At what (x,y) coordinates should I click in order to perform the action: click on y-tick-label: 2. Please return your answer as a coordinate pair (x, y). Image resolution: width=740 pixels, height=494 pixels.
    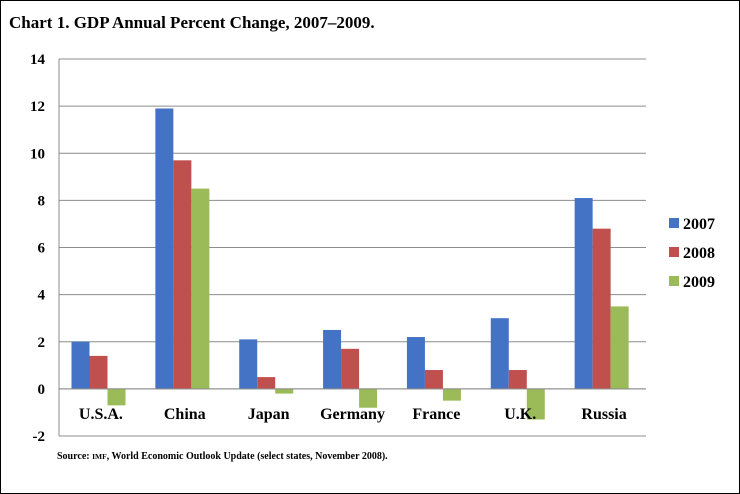
    Looking at the image, I should click on (42, 343).